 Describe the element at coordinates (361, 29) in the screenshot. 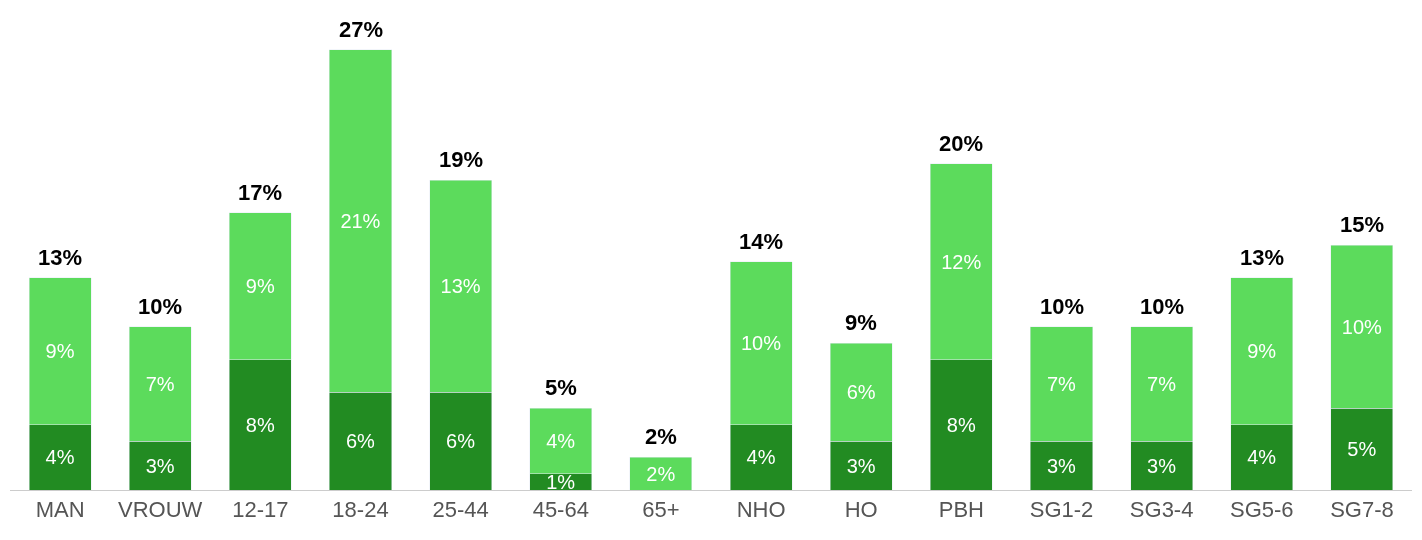

I see `total-label: 27%` at that location.